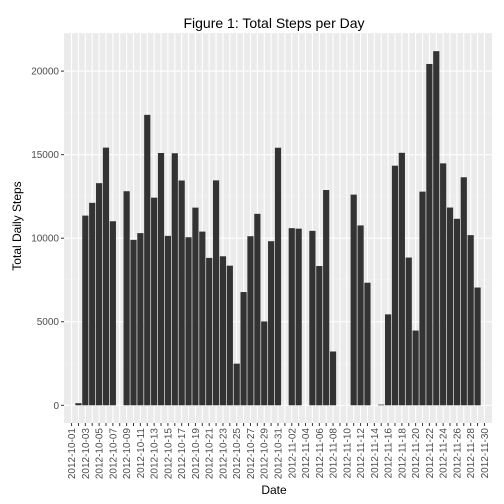  Describe the element at coordinates (306, 453) in the screenshot. I see `x-tick-label: 2012-11-04` at that location.